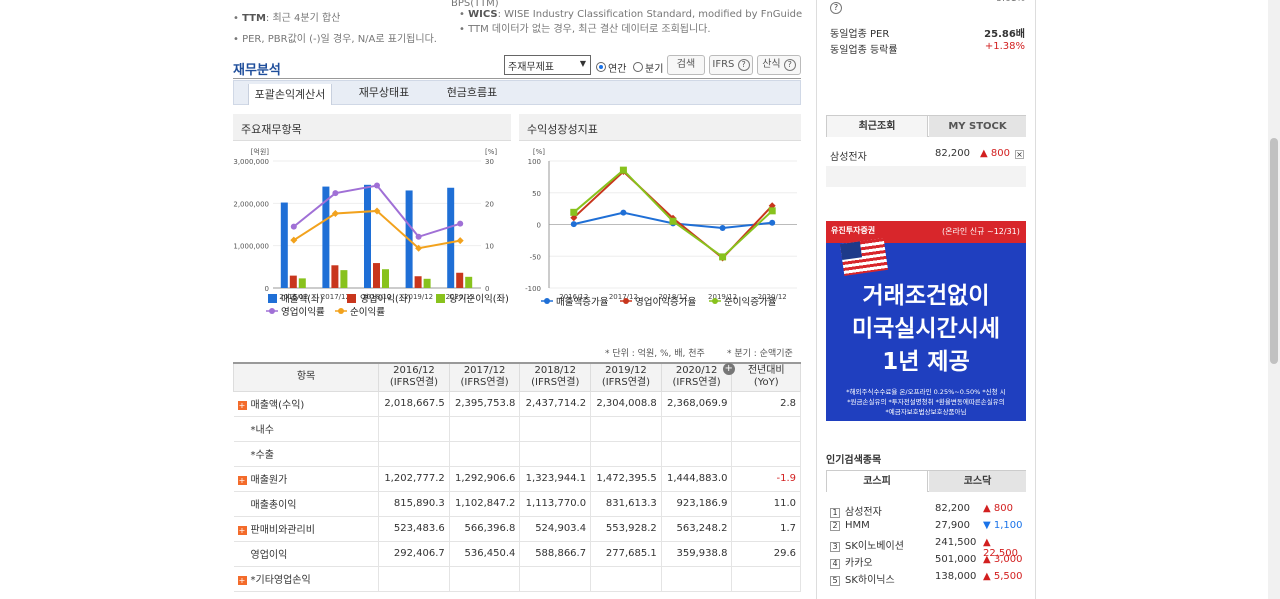 Image resolution: width=1280 pixels, height=599 pixels. What do you see at coordinates (306, 453) in the screenshot?
I see `row-label: *수출` at bounding box center [306, 453].